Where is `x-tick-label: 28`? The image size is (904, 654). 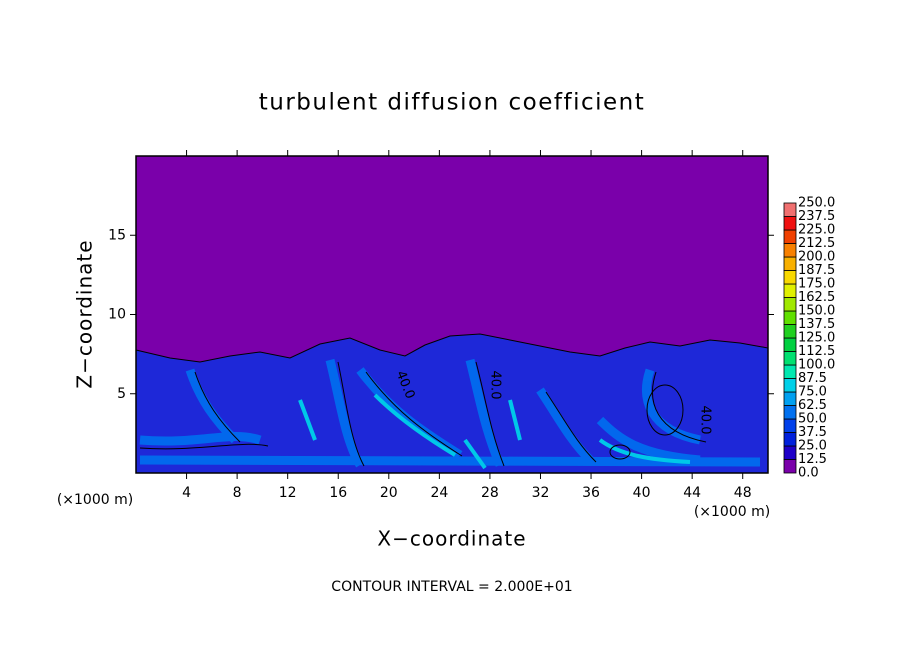 x-tick-label: 28 is located at coordinates (490, 493).